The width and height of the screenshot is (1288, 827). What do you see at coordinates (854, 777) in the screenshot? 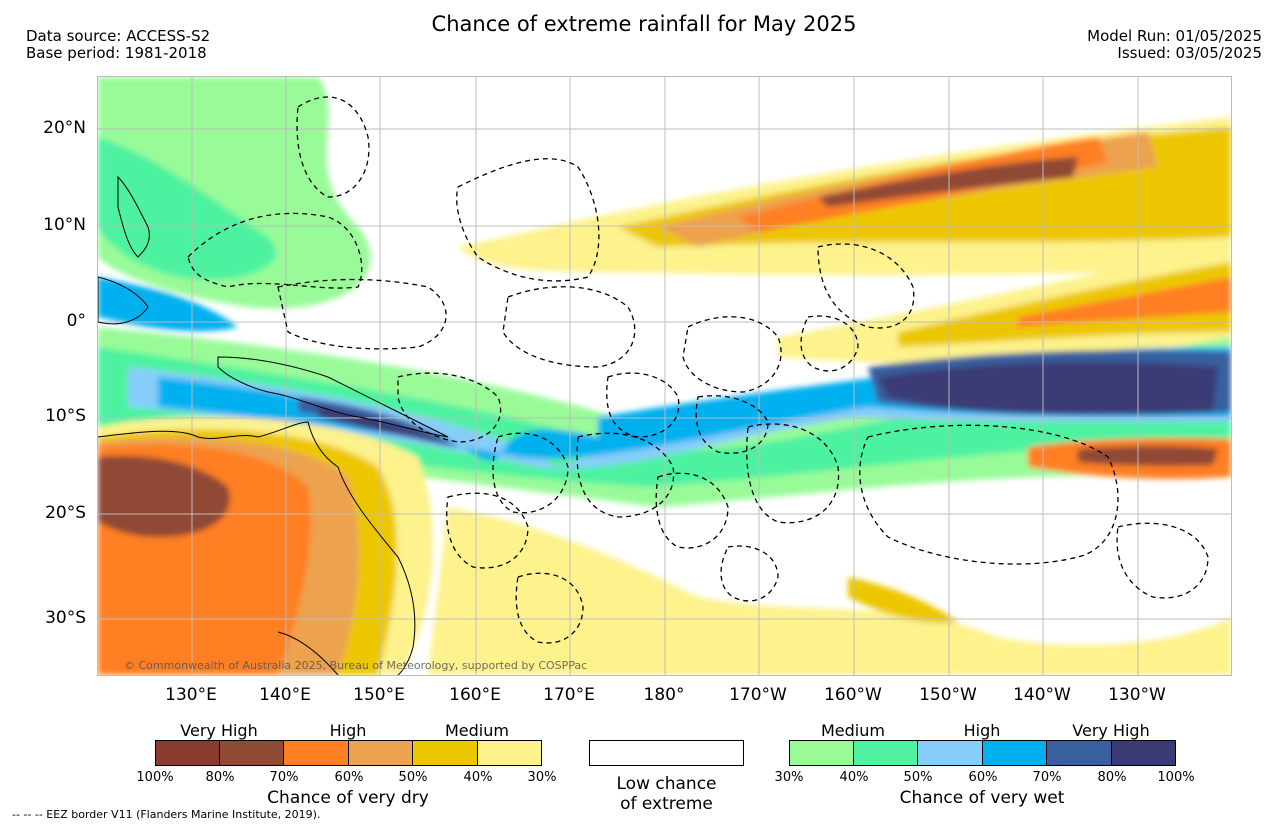
I see `wet-tick-40: 40%` at bounding box center [854, 777].